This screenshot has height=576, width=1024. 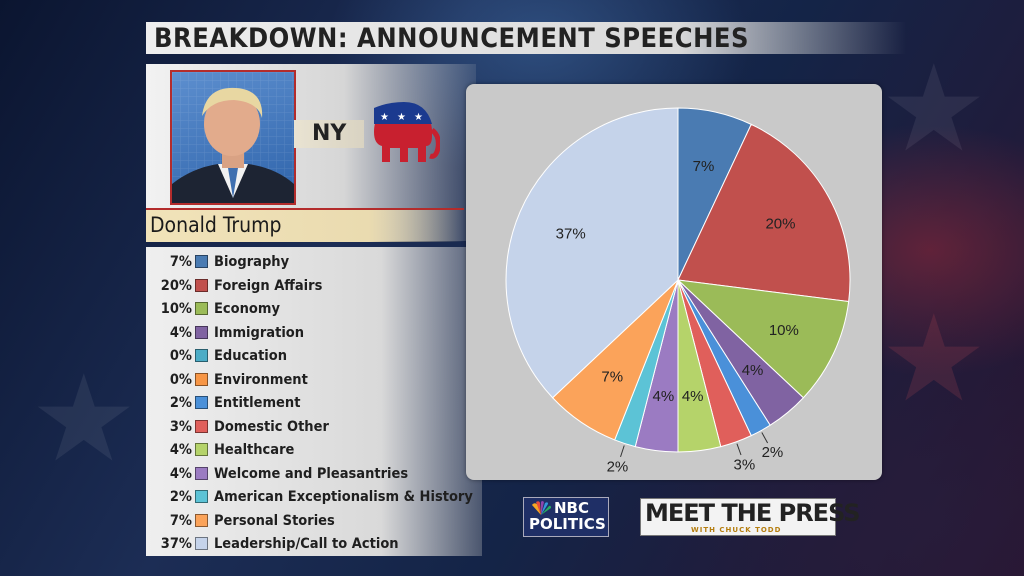 I want to click on slice-label: 20%, so click(x=780, y=224).